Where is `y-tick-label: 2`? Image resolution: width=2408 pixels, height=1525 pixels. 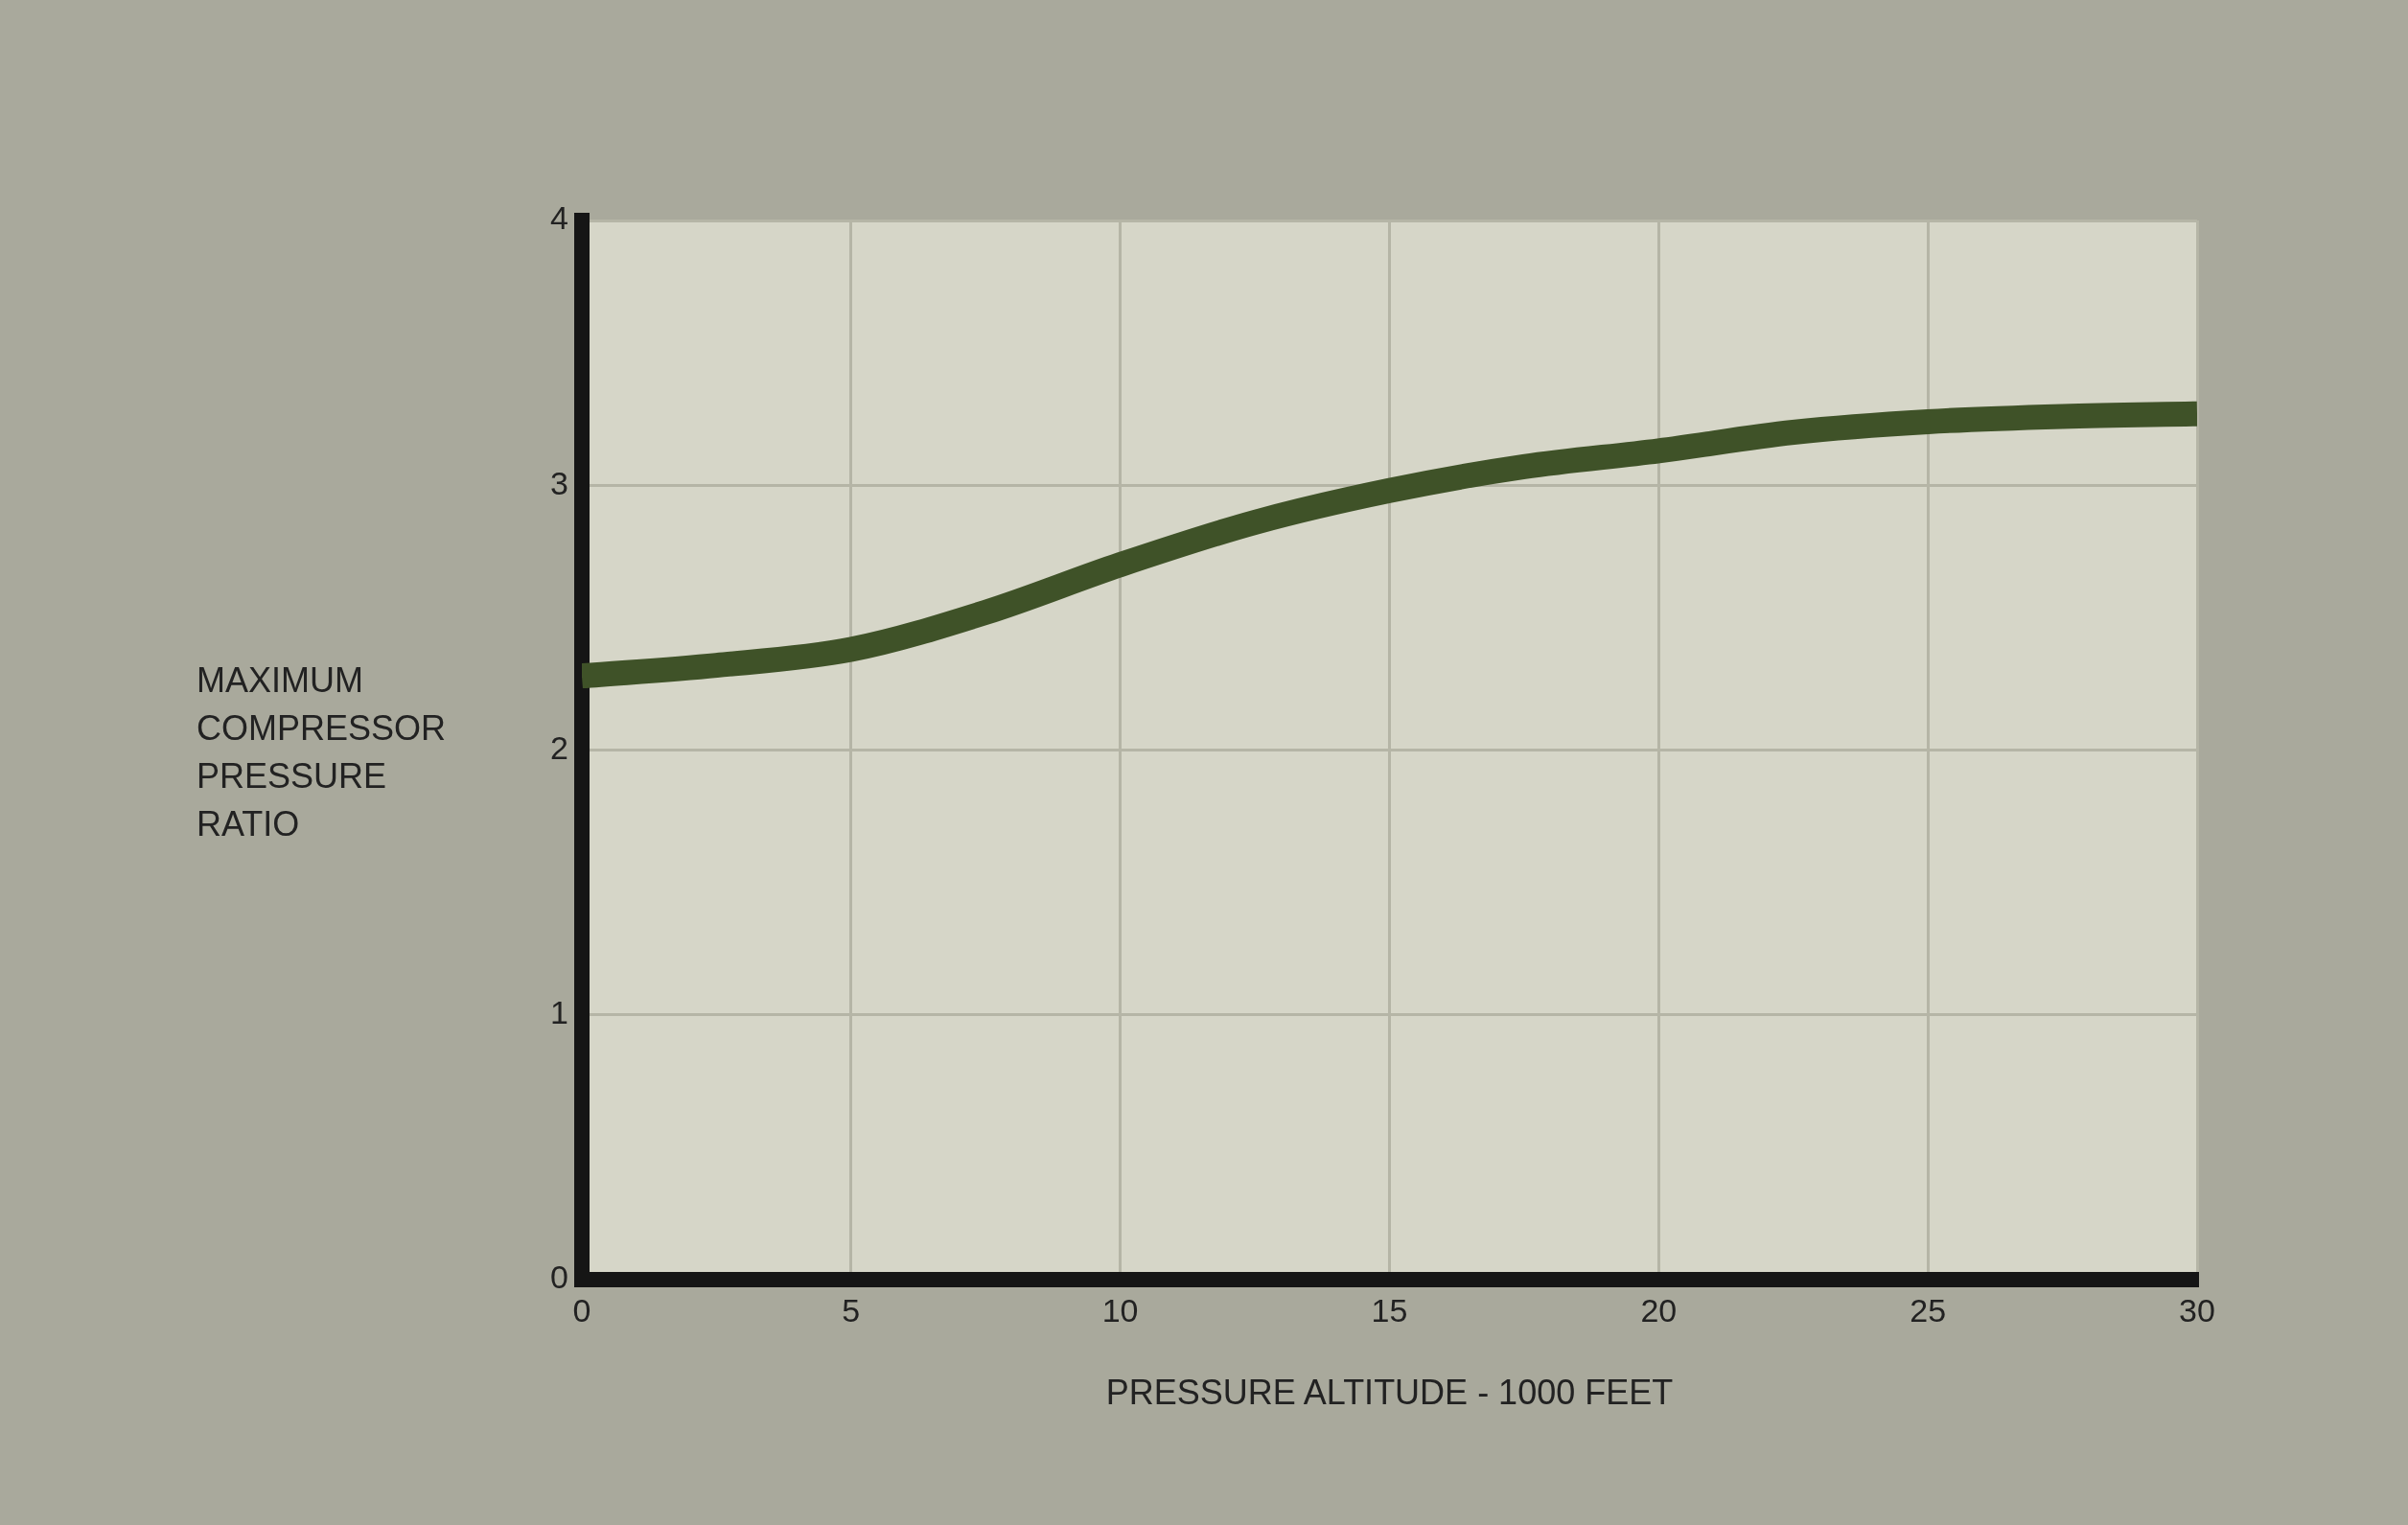 y-tick-label: 2 is located at coordinates (558, 747).